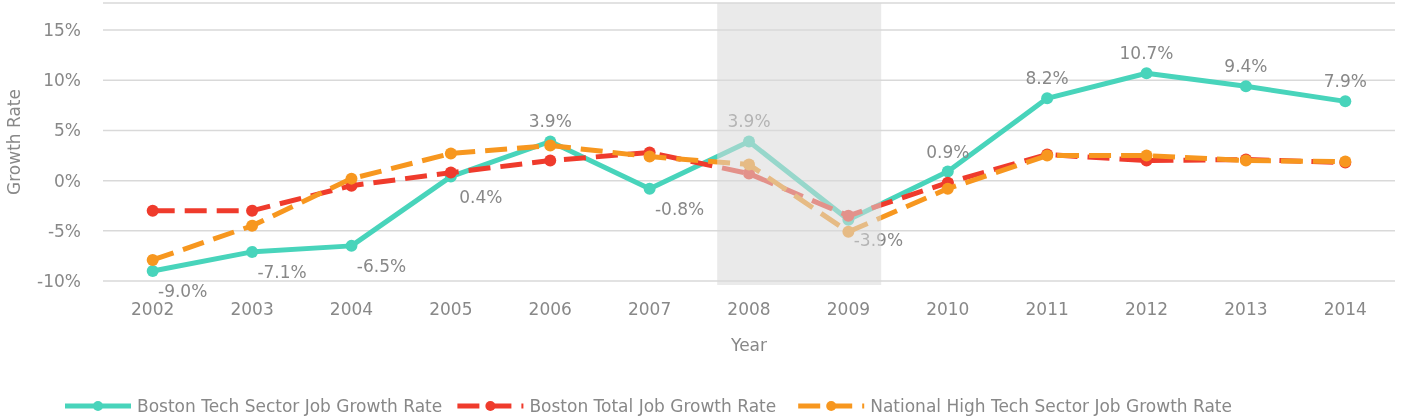 Image resolution: width=1422 pixels, height=419 pixels. I want to click on legend-label: National High Tech Sector Job Growth Rate, so click(1051, 406).